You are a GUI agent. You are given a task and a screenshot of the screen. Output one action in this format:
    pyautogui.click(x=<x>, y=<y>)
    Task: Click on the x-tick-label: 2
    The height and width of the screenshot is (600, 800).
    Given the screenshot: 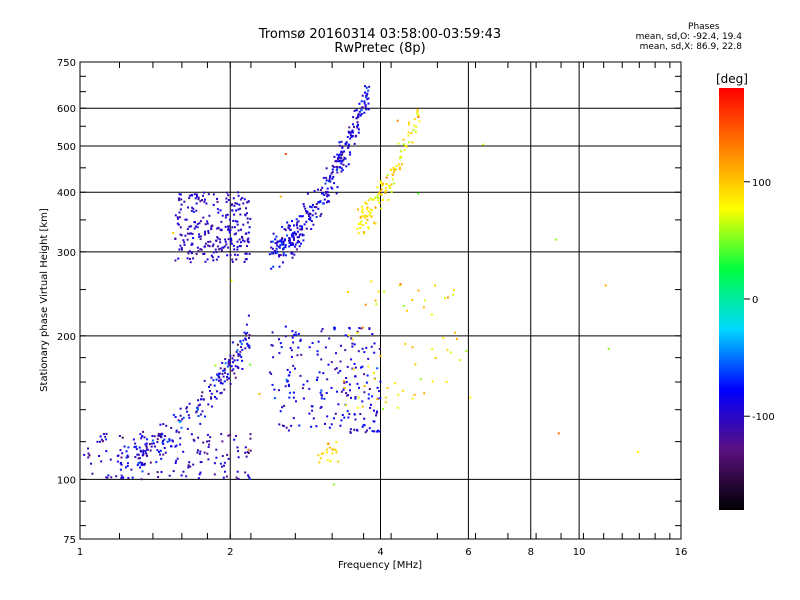 What is the action you would take?
    pyautogui.click(x=230, y=552)
    